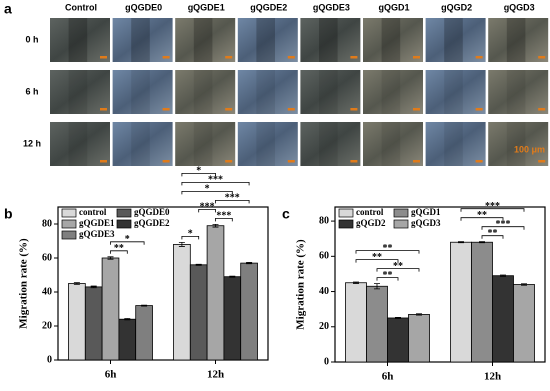 This screenshot has height=391, width=550. What do you see at coordinates (456, 7) in the screenshot?
I see `column-header: gQGD2` at bounding box center [456, 7].